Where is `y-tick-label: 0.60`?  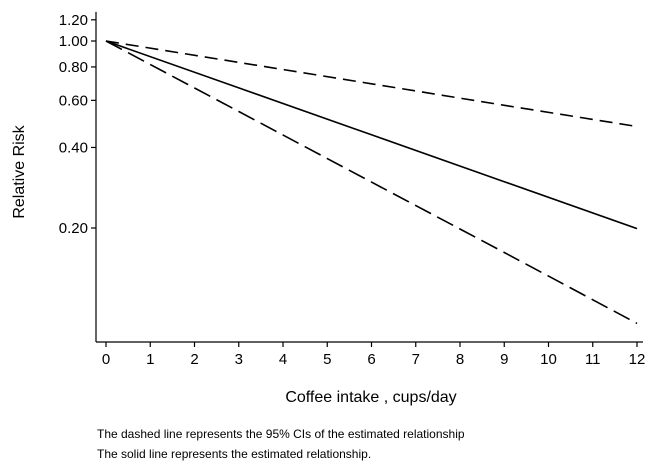 y-tick-label: 0.60 is located at coordinates (73, 100).